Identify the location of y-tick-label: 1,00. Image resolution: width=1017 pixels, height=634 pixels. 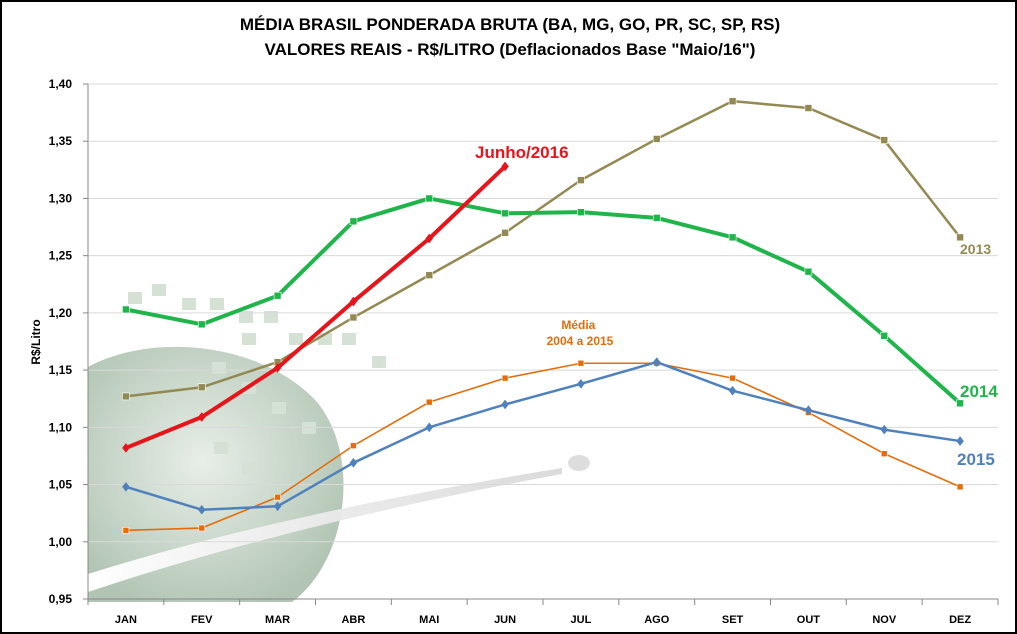
(61, 542).